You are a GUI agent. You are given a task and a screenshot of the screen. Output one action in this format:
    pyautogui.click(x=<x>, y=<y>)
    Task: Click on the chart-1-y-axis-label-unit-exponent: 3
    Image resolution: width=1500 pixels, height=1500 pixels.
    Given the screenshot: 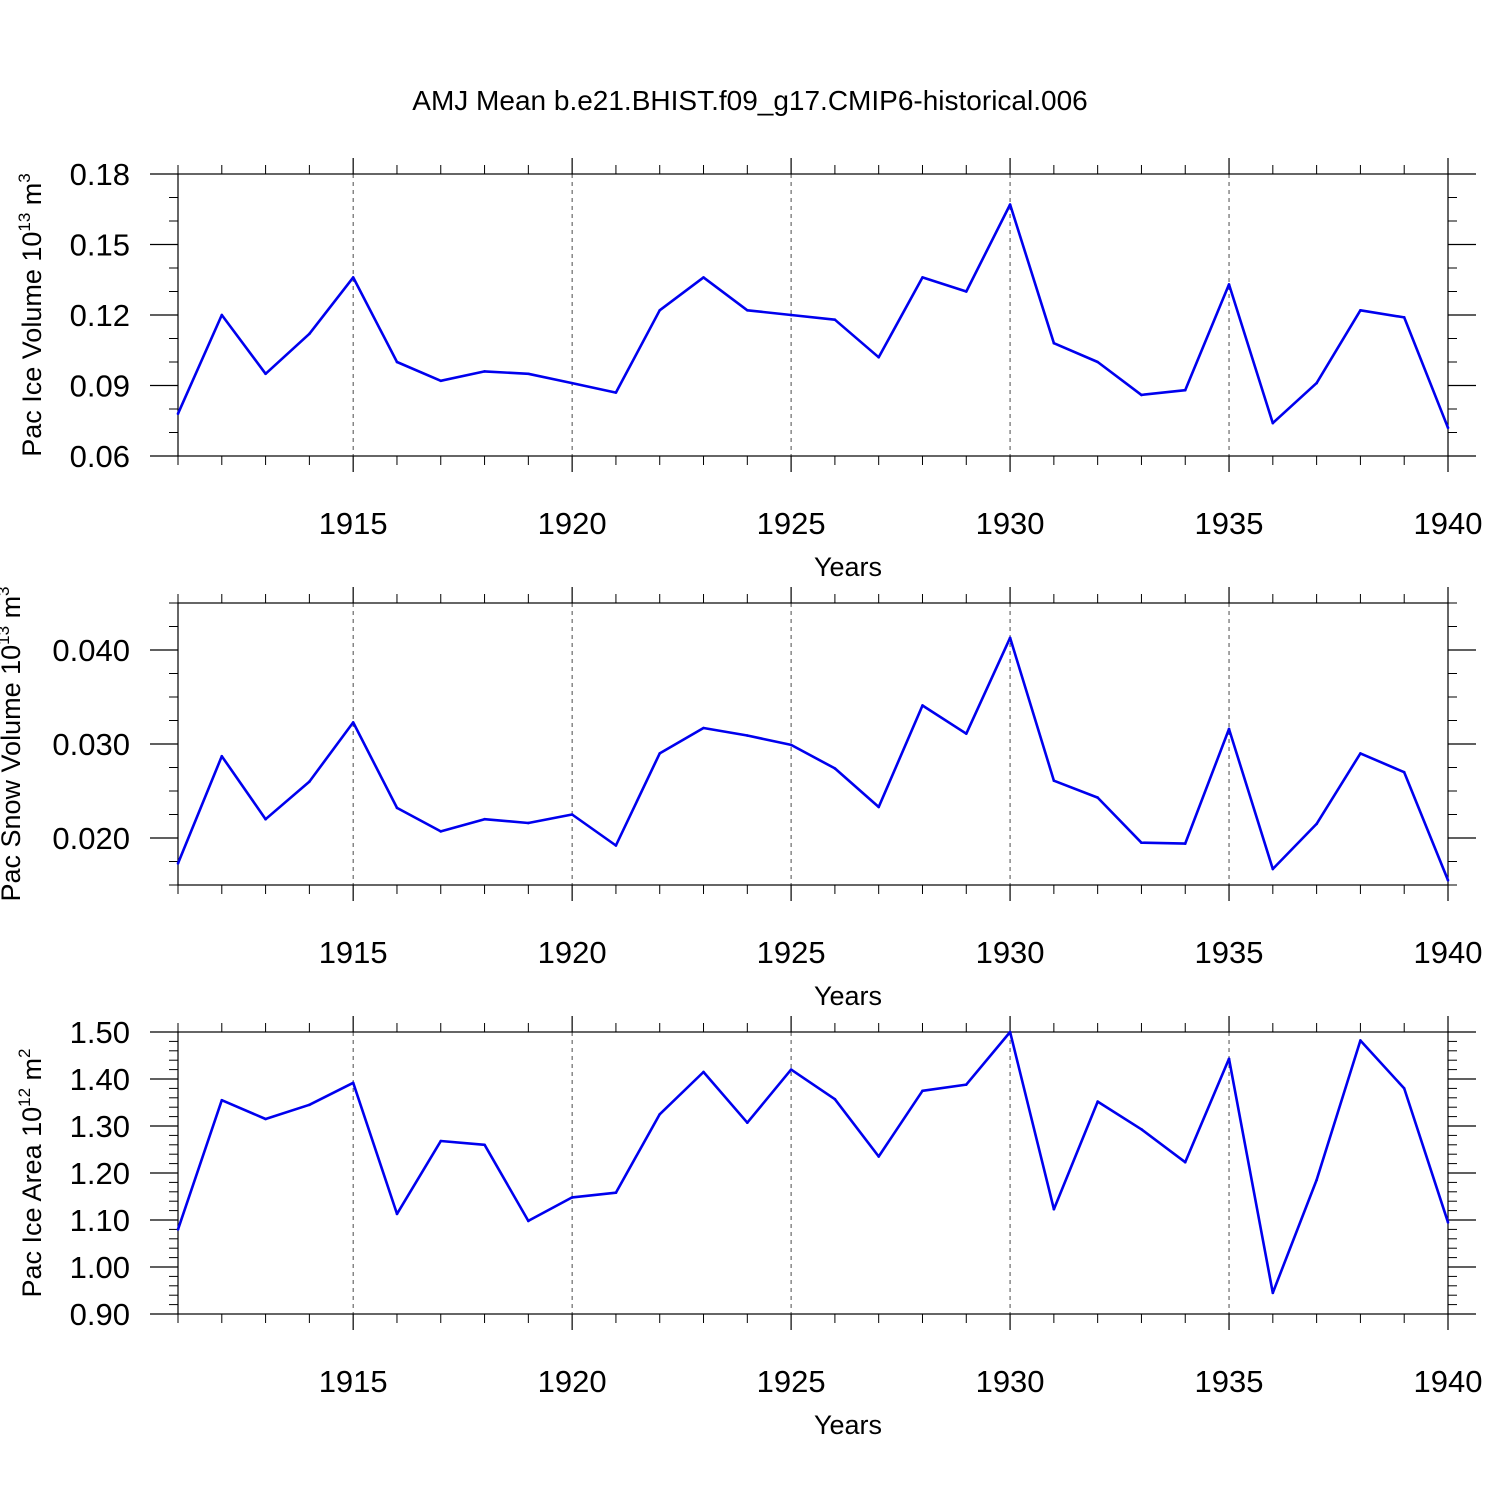 What is the action you would take?
    pyautogui.click(x=6, y=590)
    